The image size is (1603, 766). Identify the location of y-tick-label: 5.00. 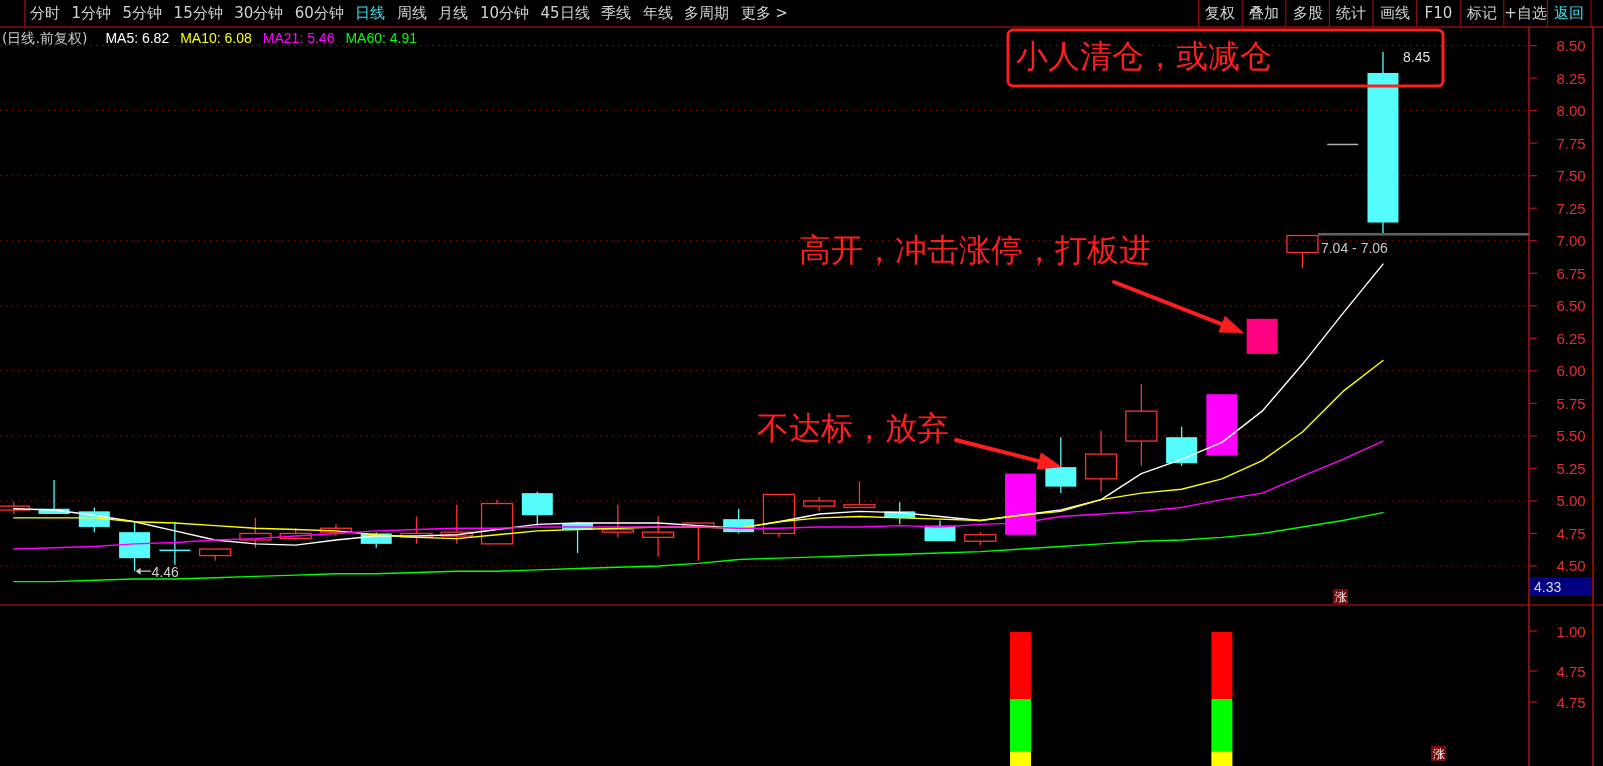
(1571, 501).